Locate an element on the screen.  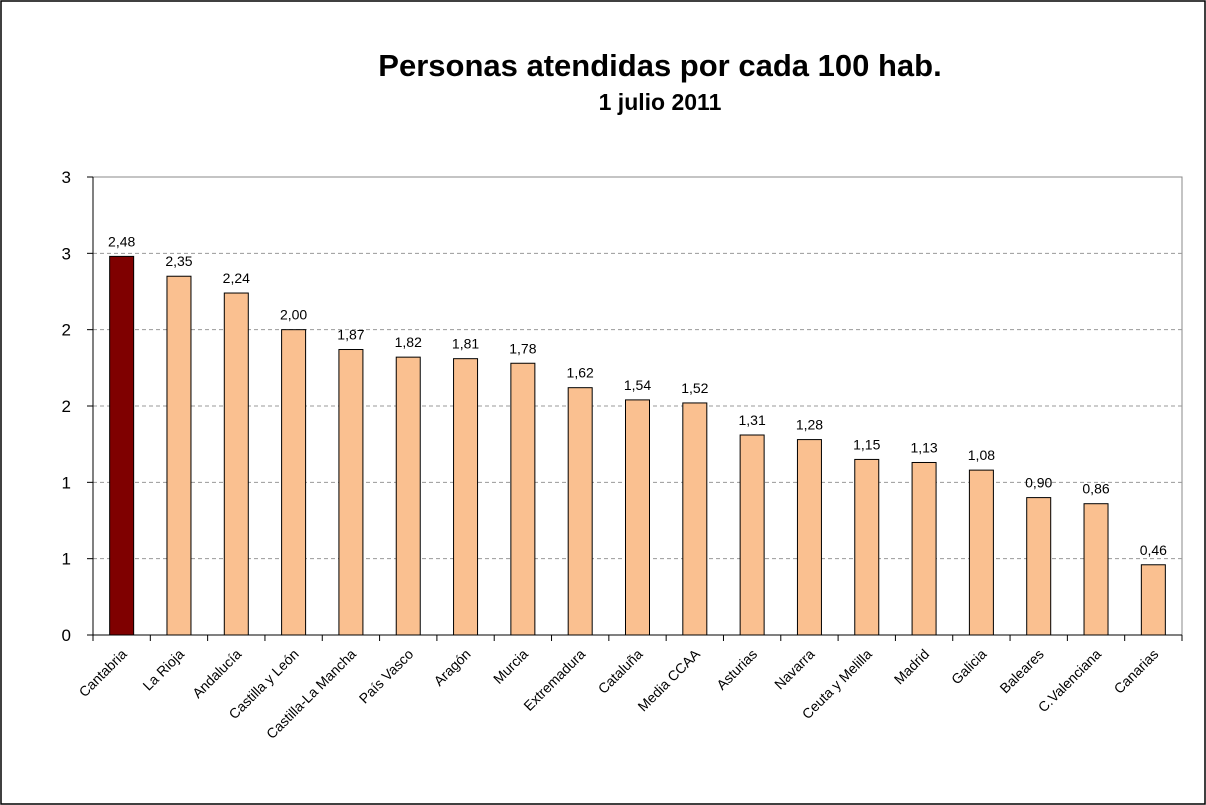
data-label: 0,90 is located at coordinates (1038, 483).